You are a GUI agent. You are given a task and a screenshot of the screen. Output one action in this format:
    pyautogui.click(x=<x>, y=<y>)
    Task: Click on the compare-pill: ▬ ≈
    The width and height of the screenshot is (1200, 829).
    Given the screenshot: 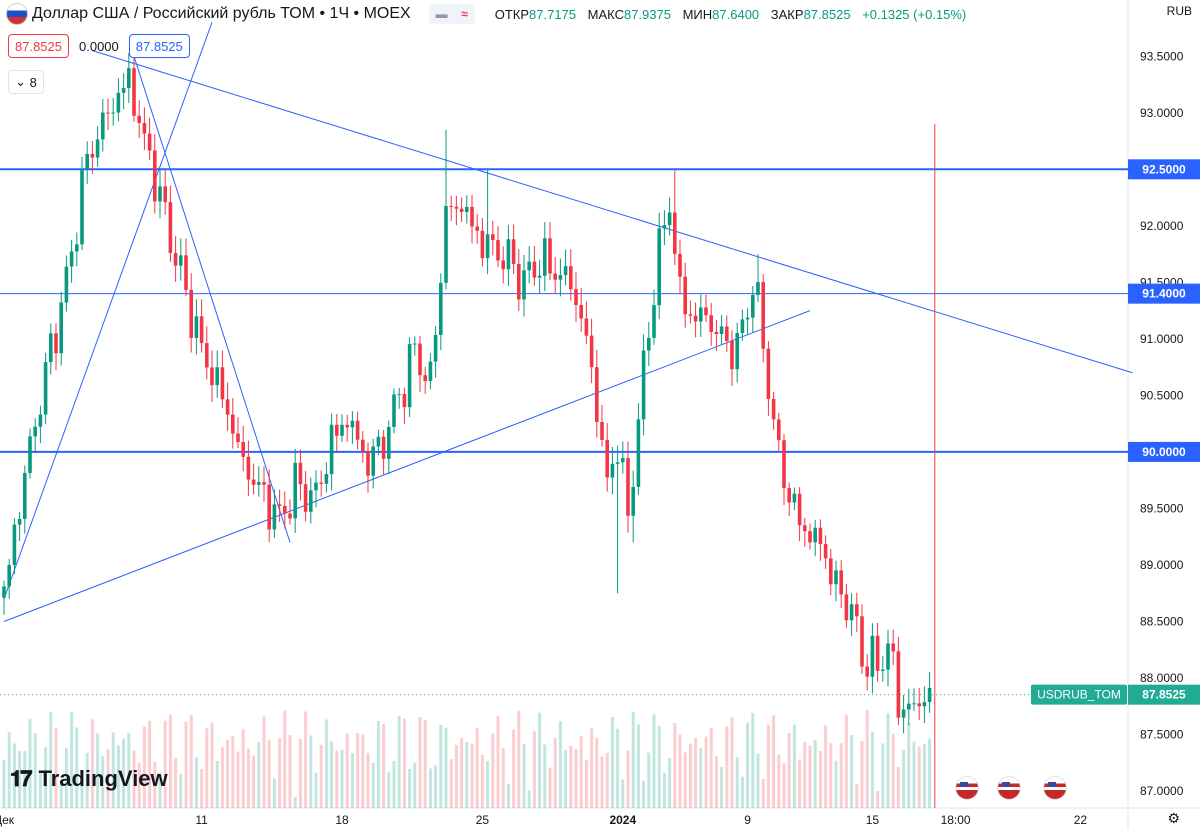 What is the action you would take?
    pyautogui.click(x=451, y=14)
    